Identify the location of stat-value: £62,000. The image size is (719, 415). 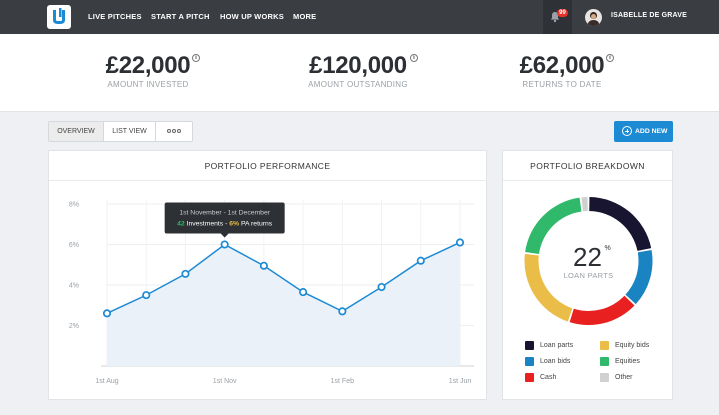
(562, 65).